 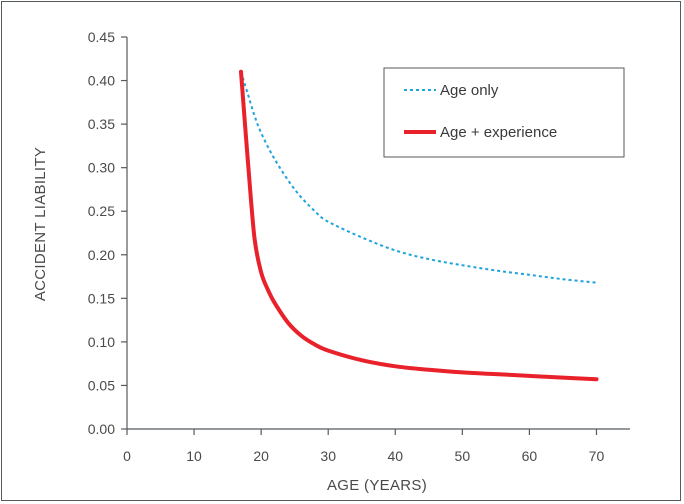 What do you see at coordinates (101, 255) in the screenshot?
I see `y-tick-label: 0.20` at bounding box center [101, 255].